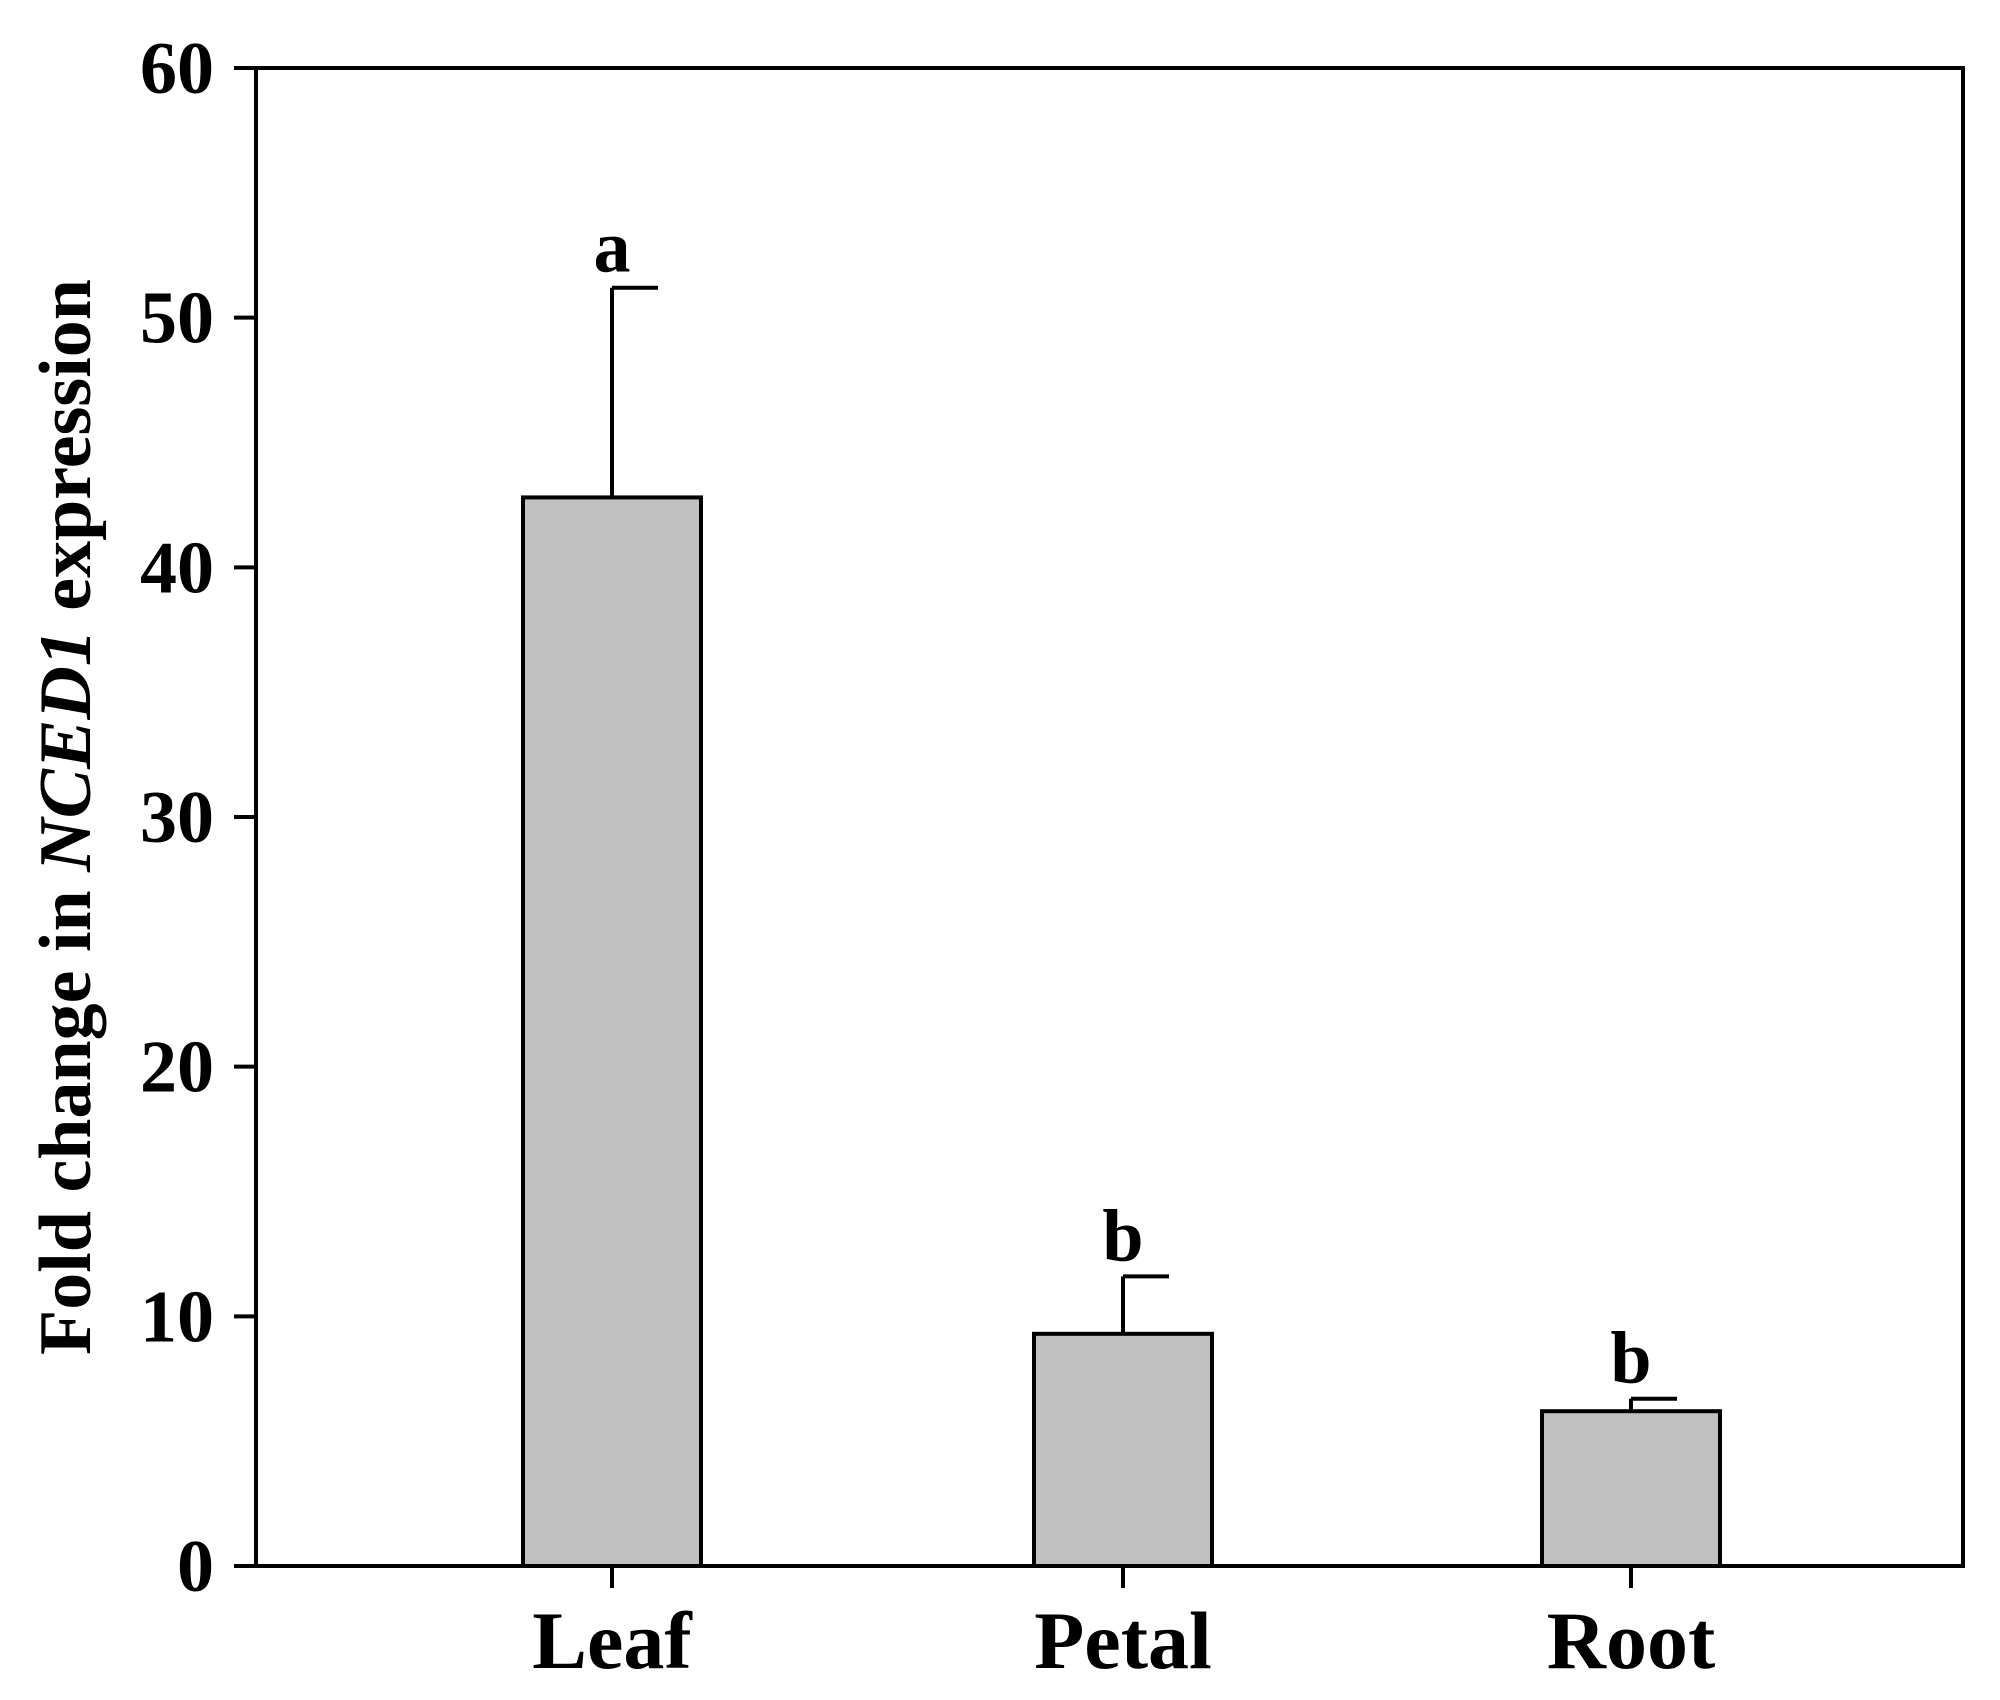 Image resolution: width=2000 pixels, height=1700 pixels. I want to click on y-axis-title: Fold change in NCED1 expression, so click(66, 817).